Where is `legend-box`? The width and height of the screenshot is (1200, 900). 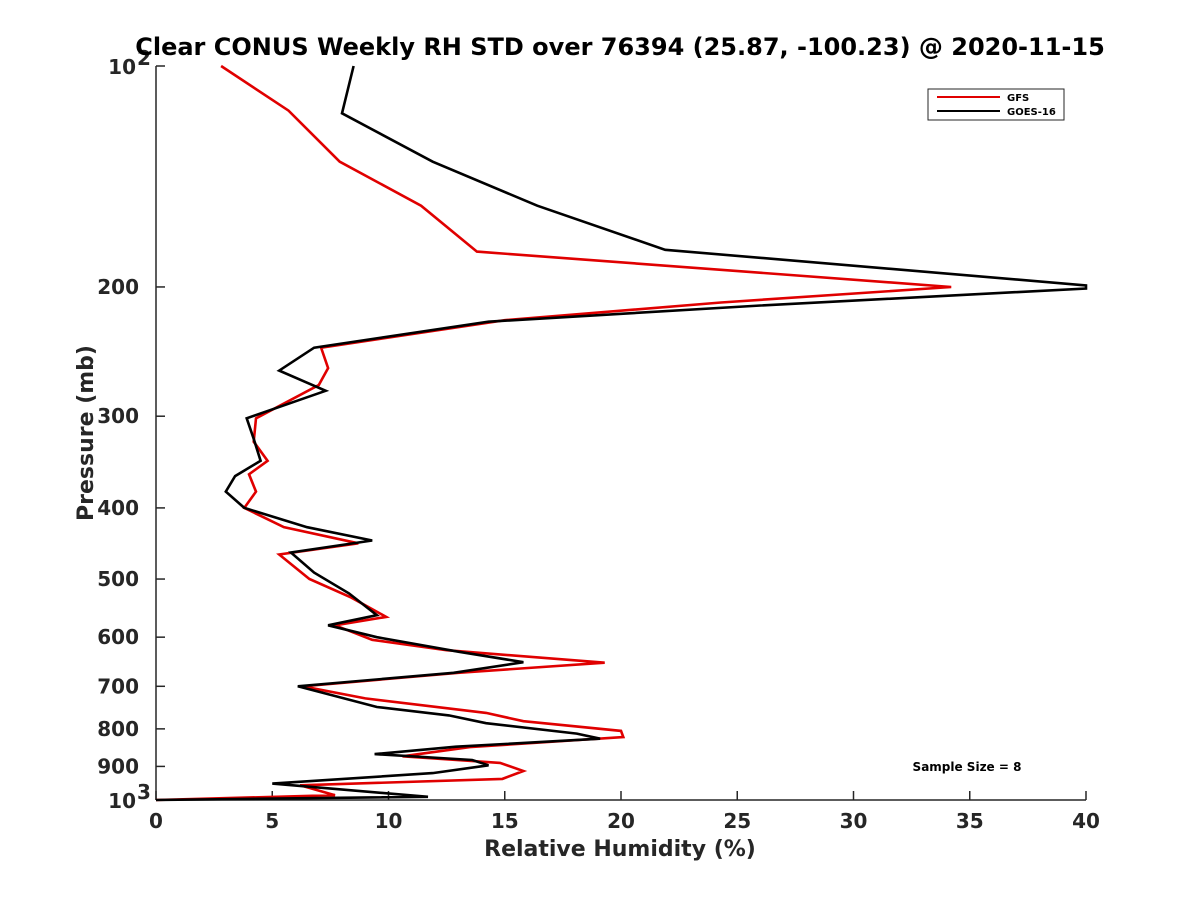
legend-box is located at coordinates (996, 104).